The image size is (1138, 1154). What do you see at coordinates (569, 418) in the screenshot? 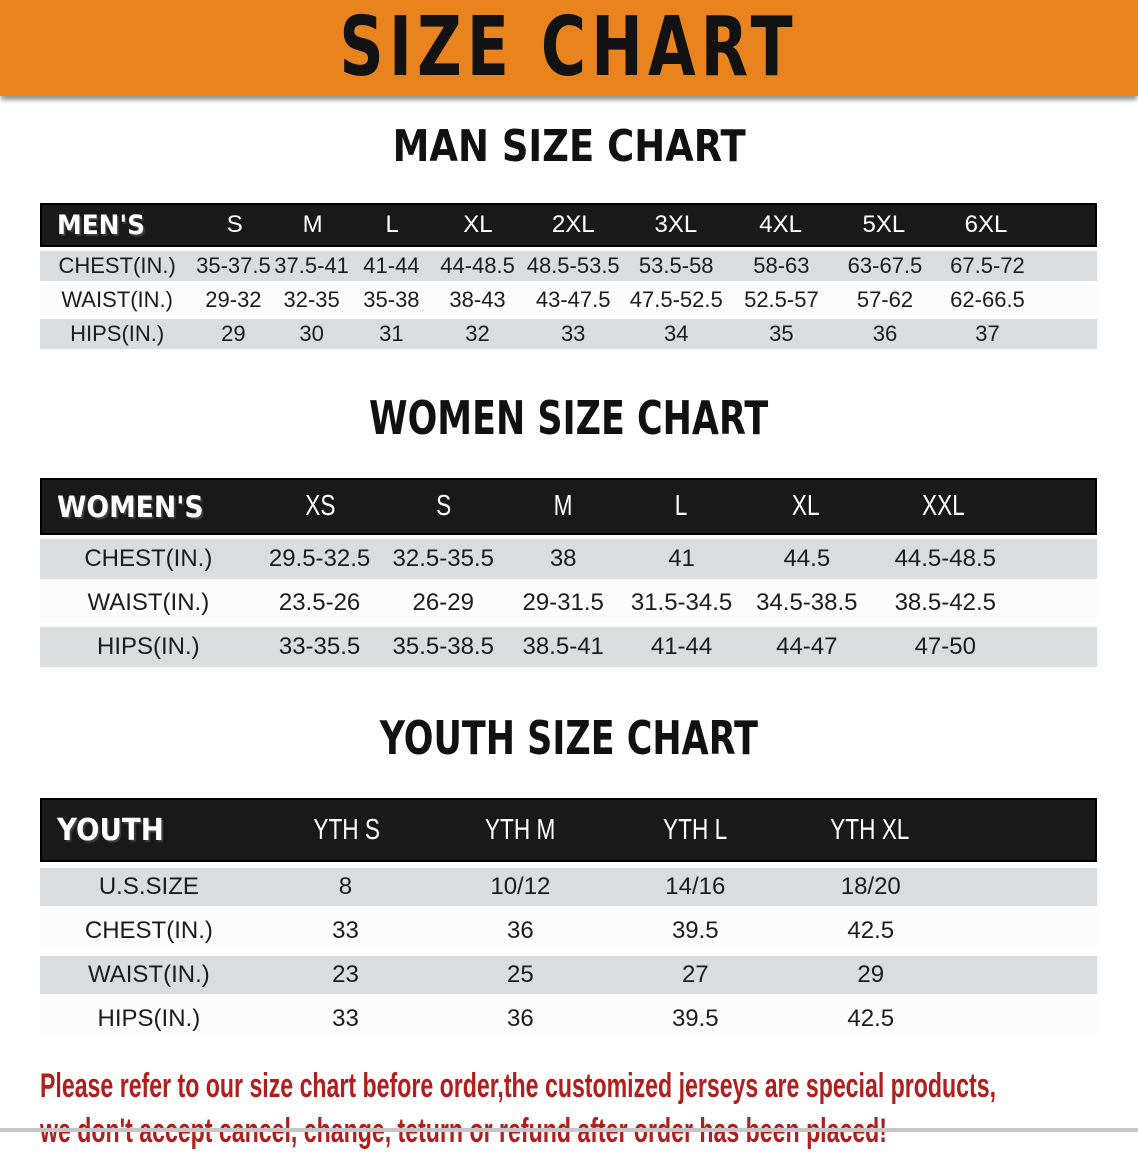
I see `women-section-heading-text: WOMEN SIZE CHART` at bounding box center [569, 418].